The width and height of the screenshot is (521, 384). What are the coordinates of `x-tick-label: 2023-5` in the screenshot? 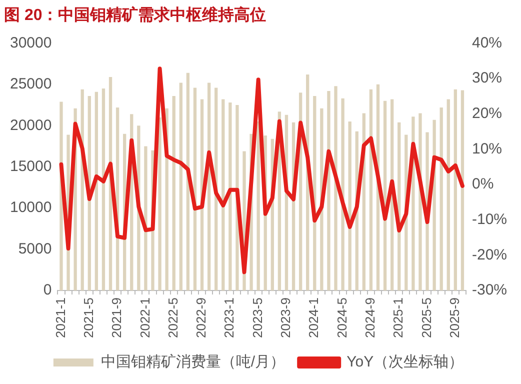 It's located at (257, 318).